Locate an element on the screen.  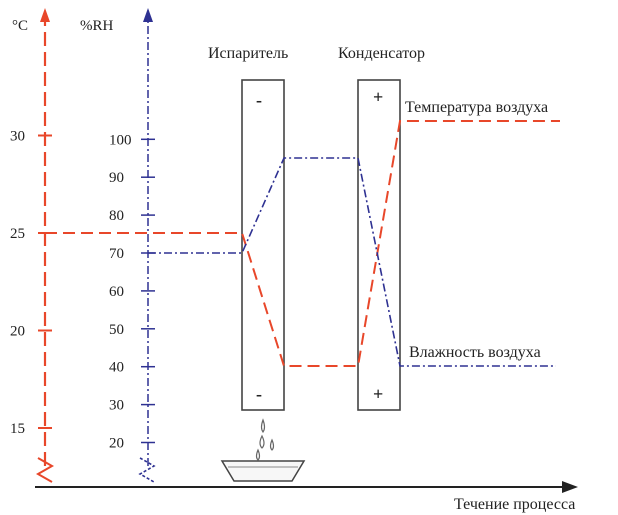
condenser-label: Конденсатор is located at coordinates (381, 53).